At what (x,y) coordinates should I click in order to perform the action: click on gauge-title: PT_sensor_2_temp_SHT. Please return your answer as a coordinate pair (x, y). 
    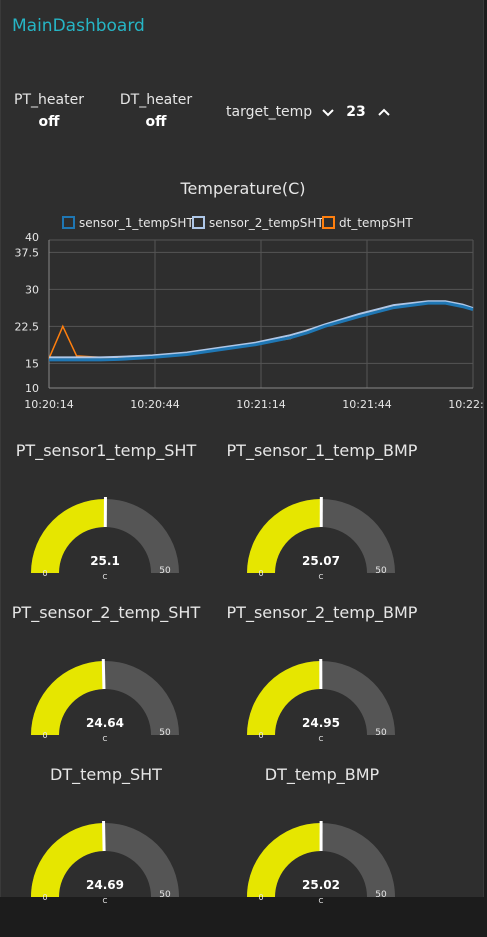
    Looking at the image, I should click on (106, 612).